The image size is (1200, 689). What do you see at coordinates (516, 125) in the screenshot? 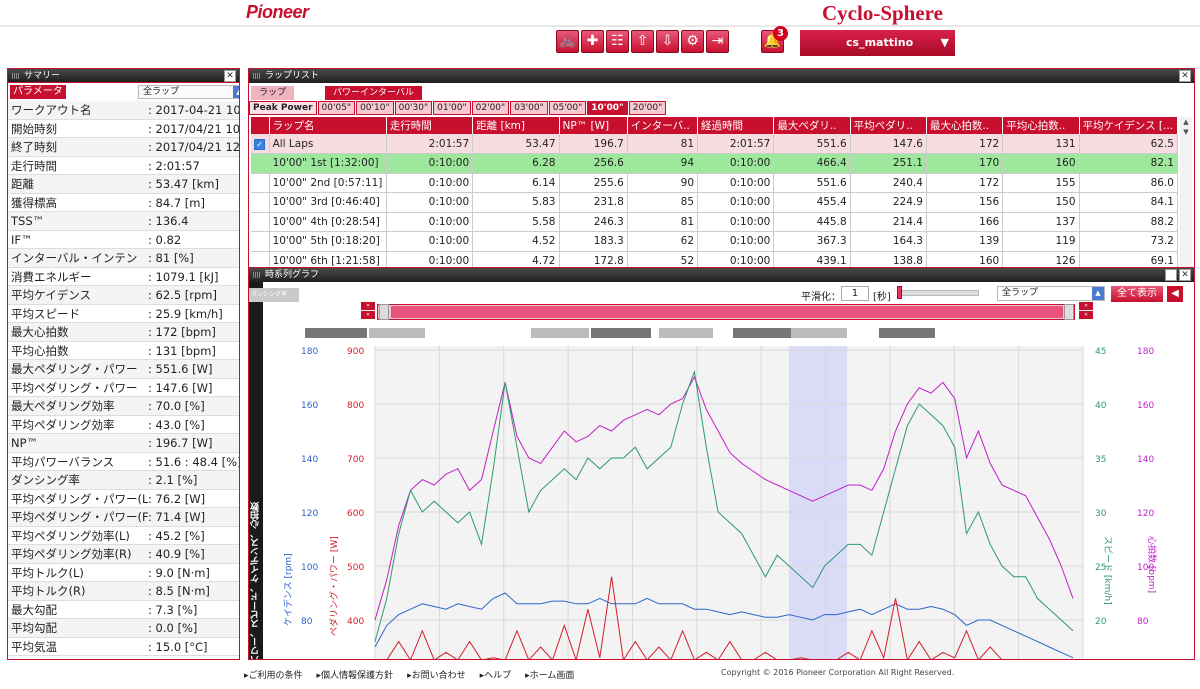
I see `lap-column-header: 距離 [km]` at bounding box center [516, 125].